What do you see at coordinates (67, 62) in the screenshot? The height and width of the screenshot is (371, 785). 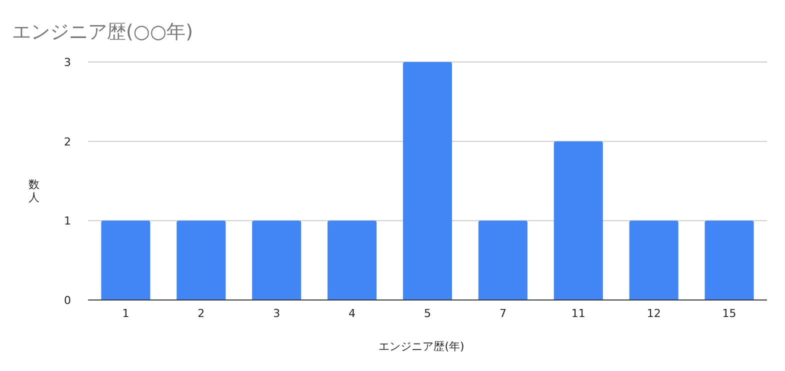 I see `y-tick-label: 3` at bounding box center [67, 62].